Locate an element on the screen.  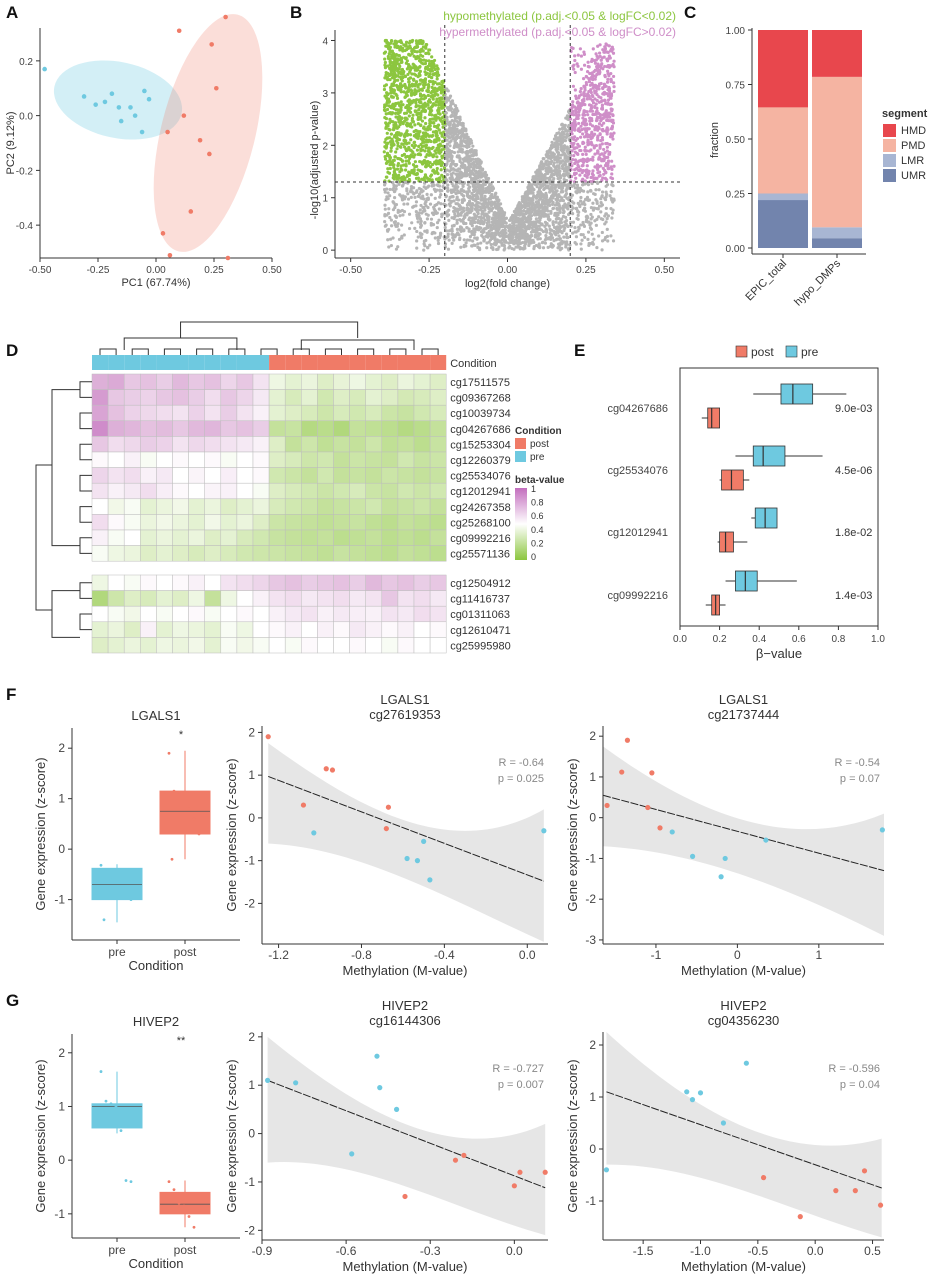
condition-cell-pre is located at coordinates (244, 362).